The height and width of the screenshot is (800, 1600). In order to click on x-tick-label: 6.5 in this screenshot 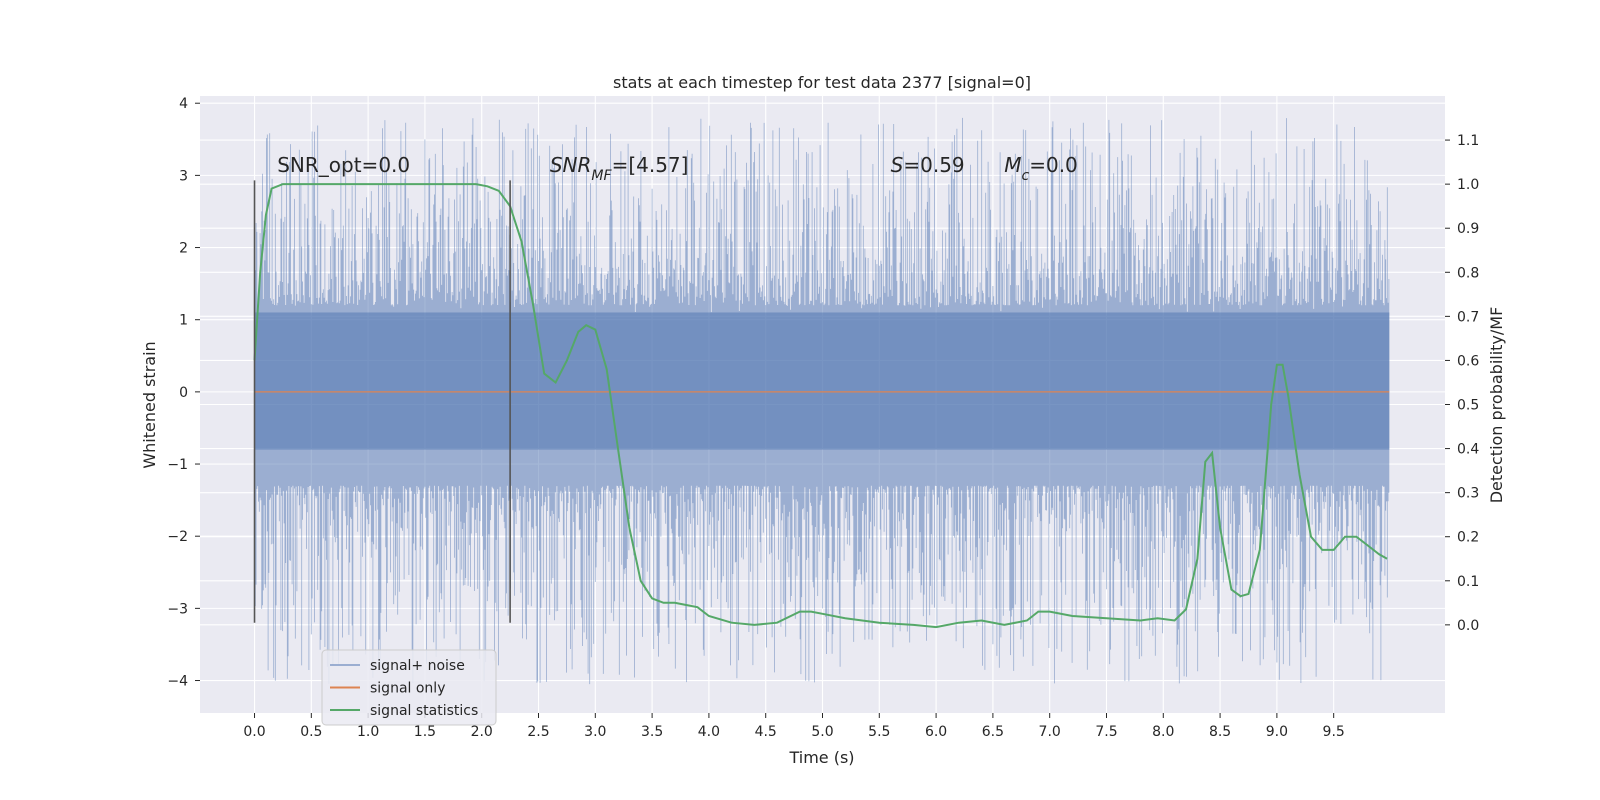, I will do `click(993, 732)`.